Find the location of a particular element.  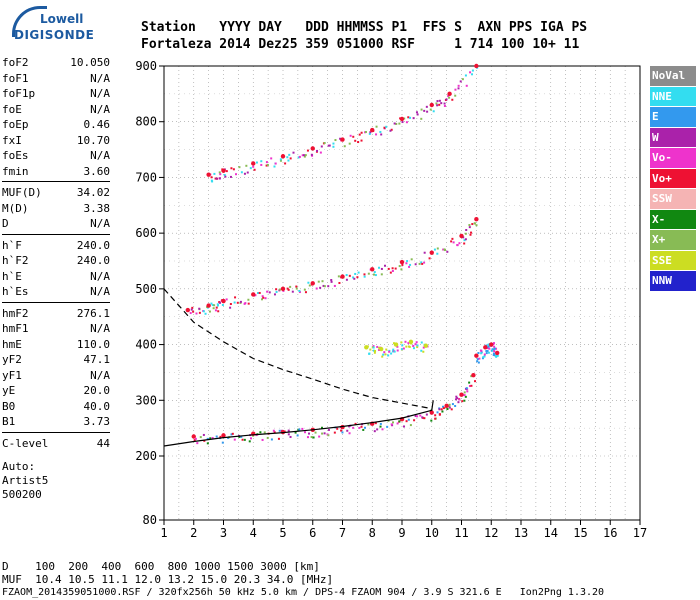

param-value: 110.0 is located at coordinates (93, 344).